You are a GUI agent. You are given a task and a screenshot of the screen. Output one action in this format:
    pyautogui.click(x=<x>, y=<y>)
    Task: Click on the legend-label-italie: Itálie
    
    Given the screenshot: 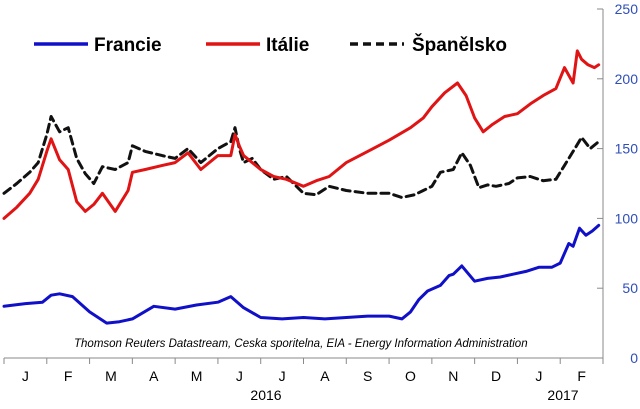 What is the action you would take?
    pyautogui.click(x=287, y=45)
    